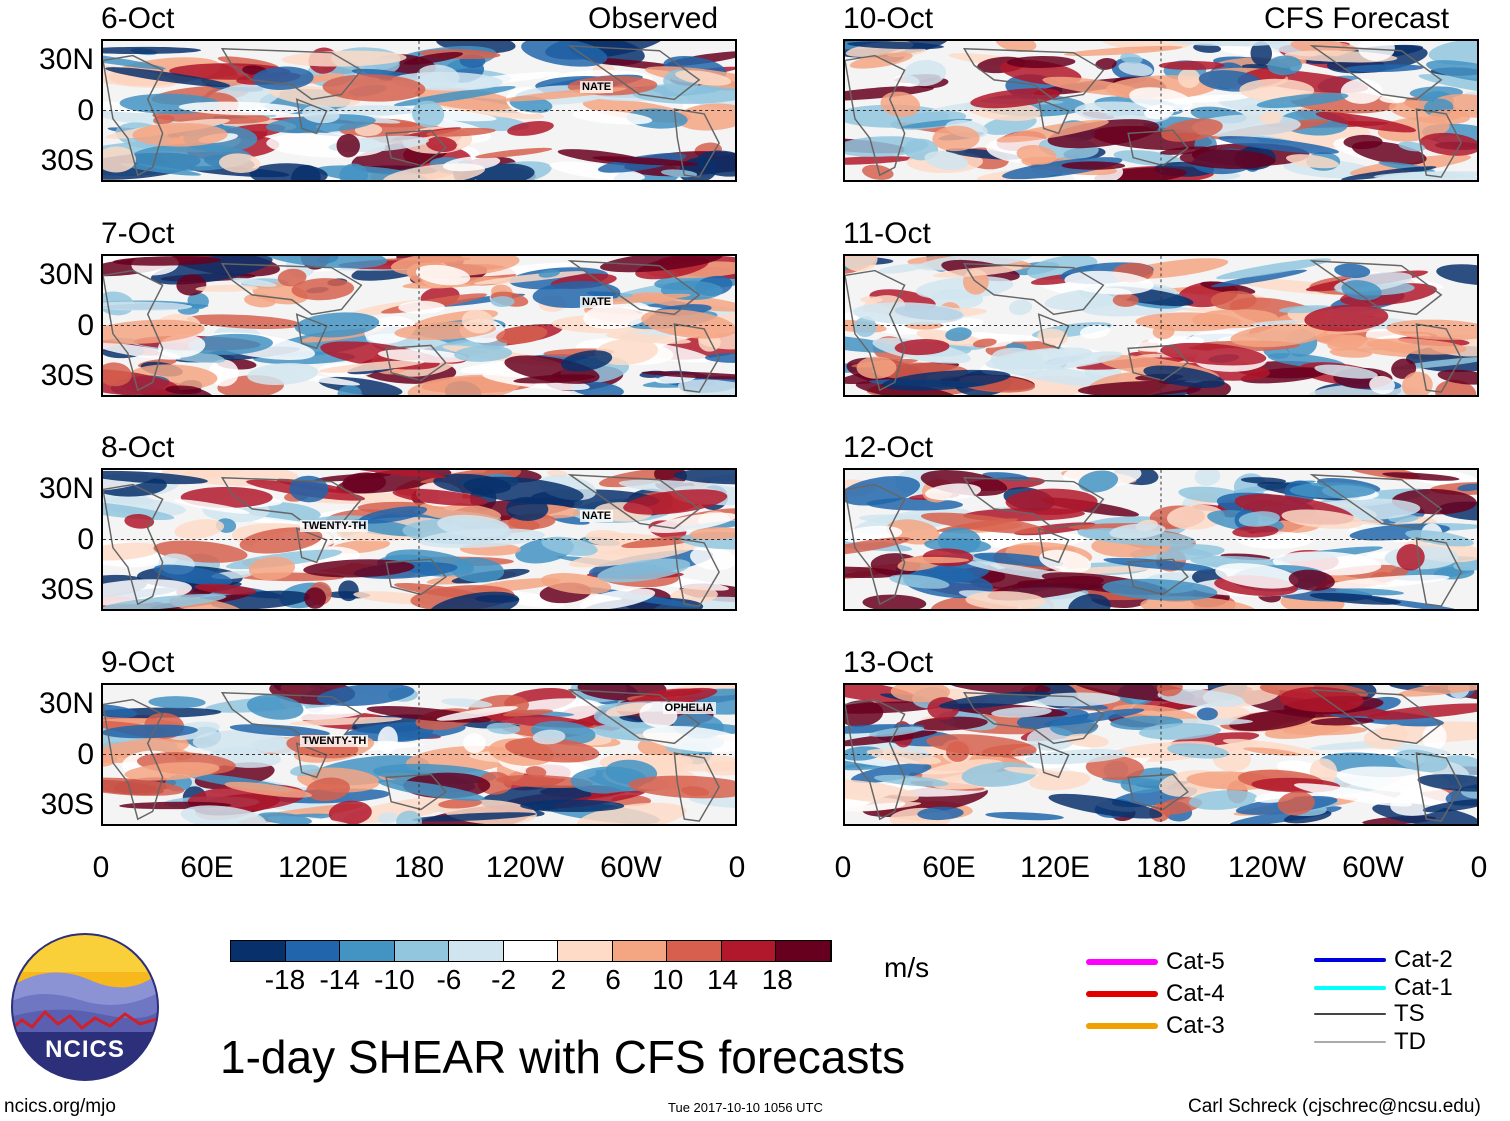 This screenshot has height=1121, width=1510. Describe the element at coordinates (597, 516) in the screenshot. I see `storm-label: NATE` at that location.